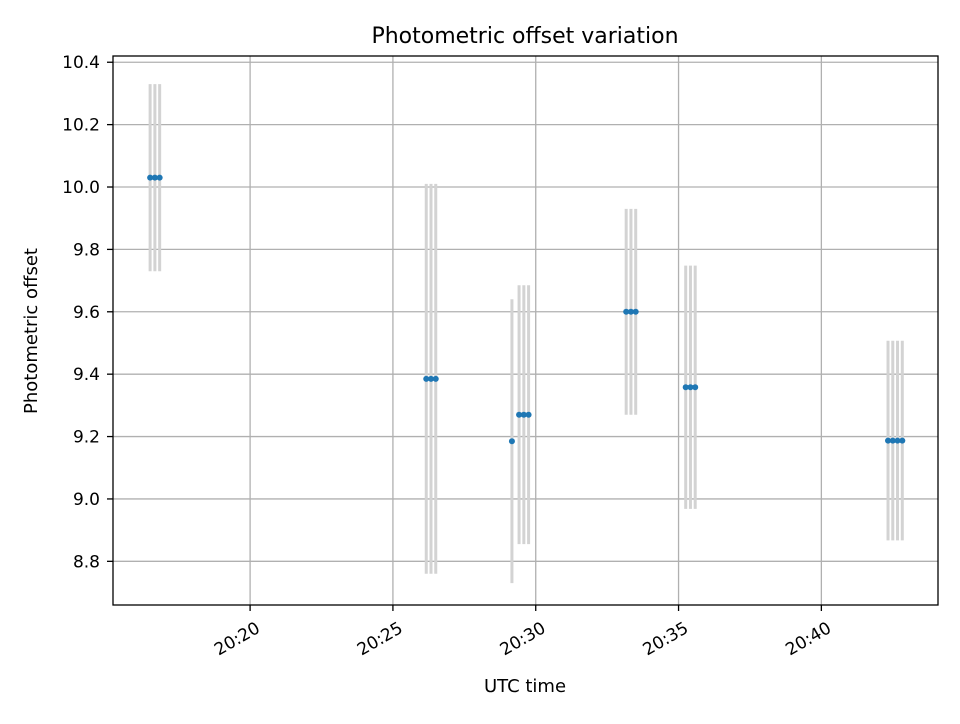 The image size is (960, 724). Describe the element at coordinates (86, 250) in the screenshot. I see `y-tick-label: 9.8` at that location.